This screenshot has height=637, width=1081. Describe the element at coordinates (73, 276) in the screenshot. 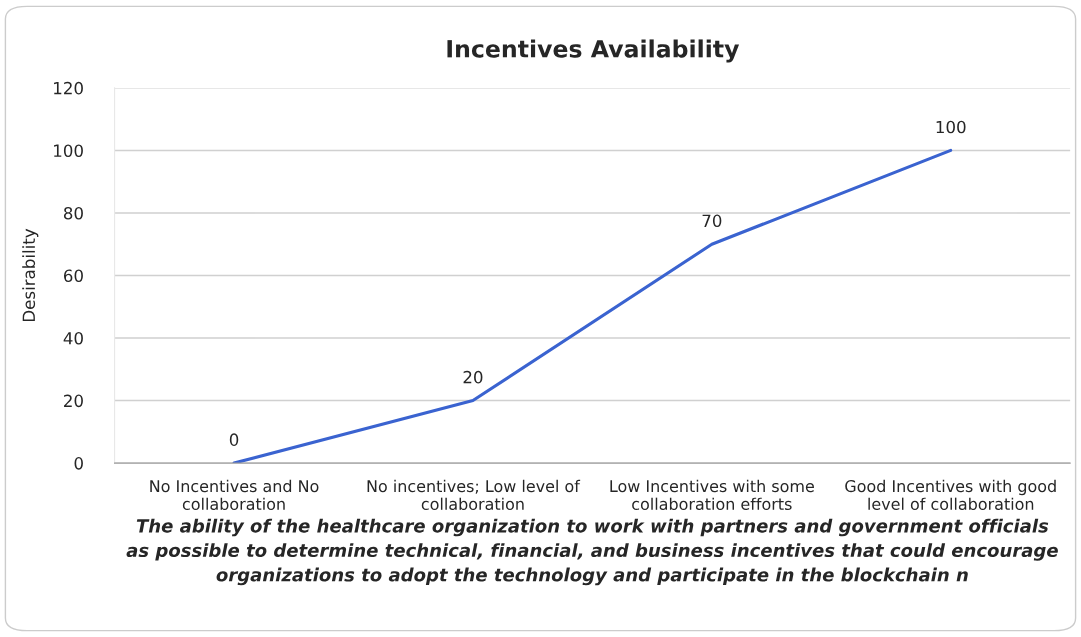

I see `y-tick-label: 60` at that location.